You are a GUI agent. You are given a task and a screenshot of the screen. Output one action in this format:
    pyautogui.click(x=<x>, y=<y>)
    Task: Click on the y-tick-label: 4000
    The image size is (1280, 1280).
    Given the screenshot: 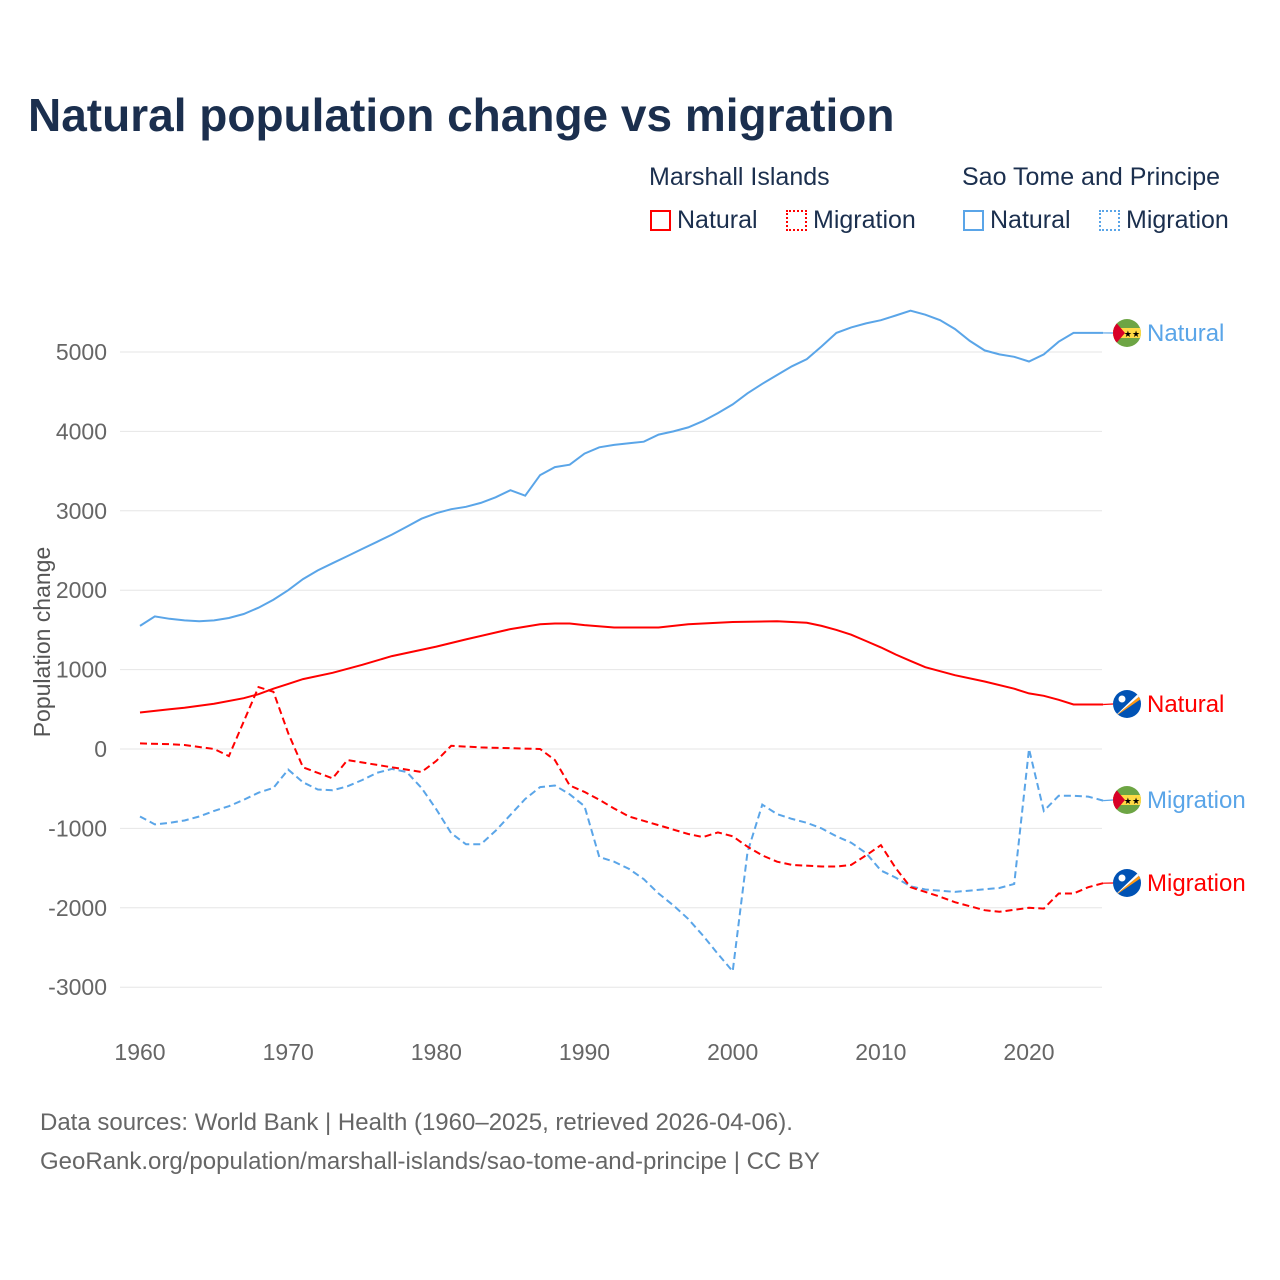 What is the action you would take?
    pyautogui.click(x=81, y=431)
    